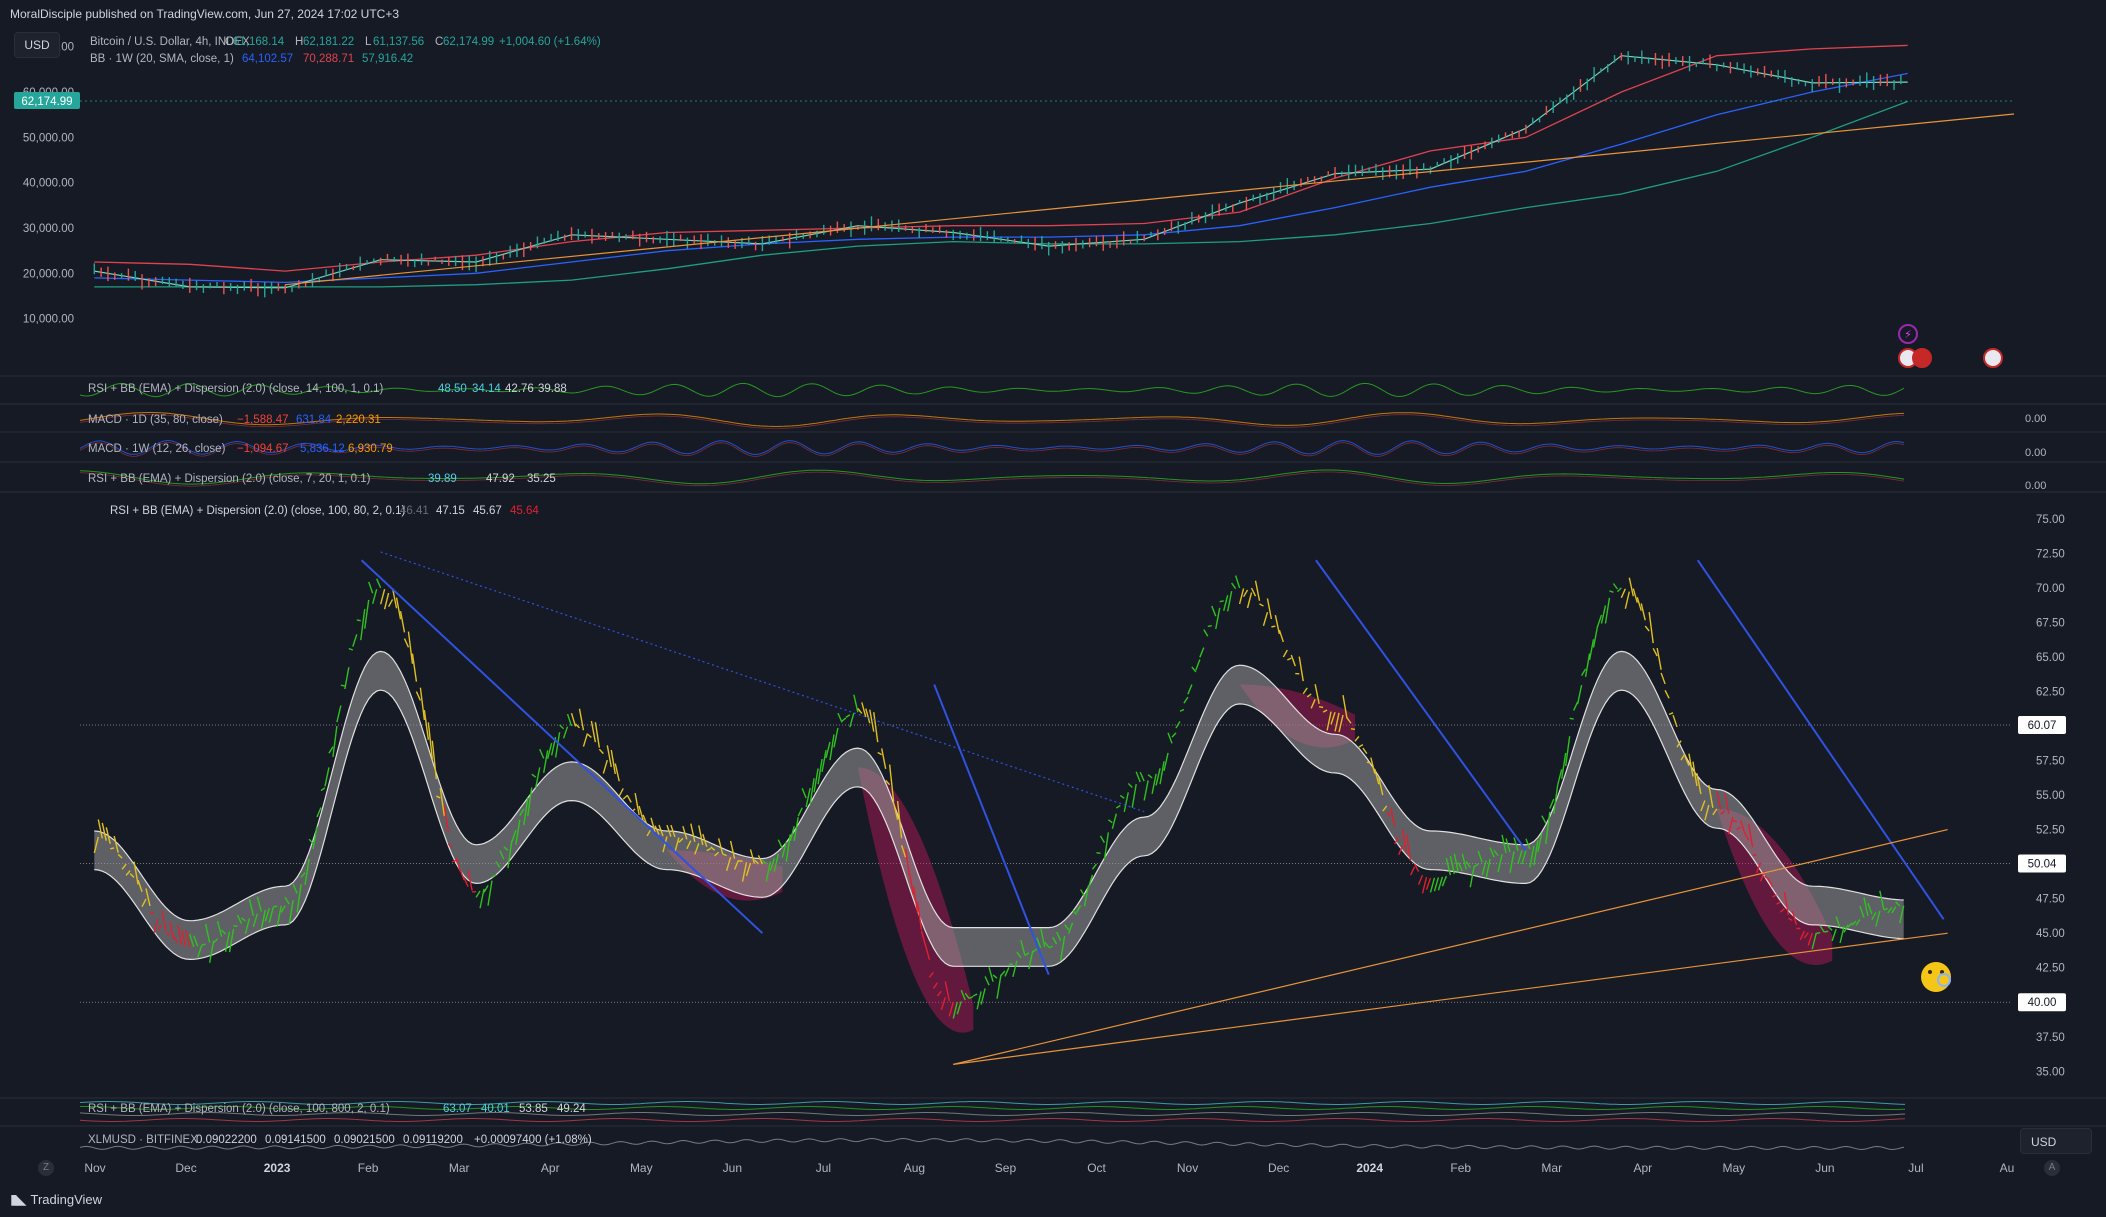 Image resolution: width=2106 pixels, height=1217 pixels. What do you see at coordinates (459, 1168) in the screenshot?
I see `time-tick: Mar` at bounding box center [459, 1168].